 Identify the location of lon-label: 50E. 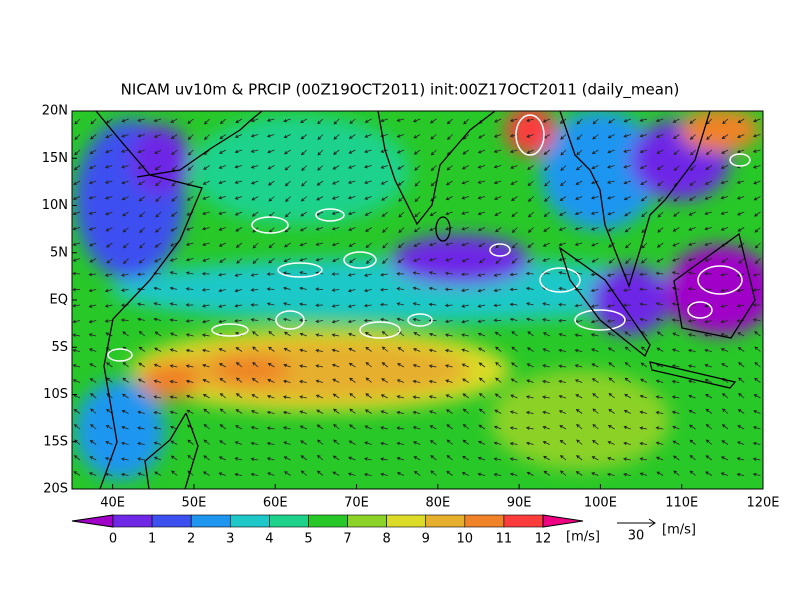
(194, 503).